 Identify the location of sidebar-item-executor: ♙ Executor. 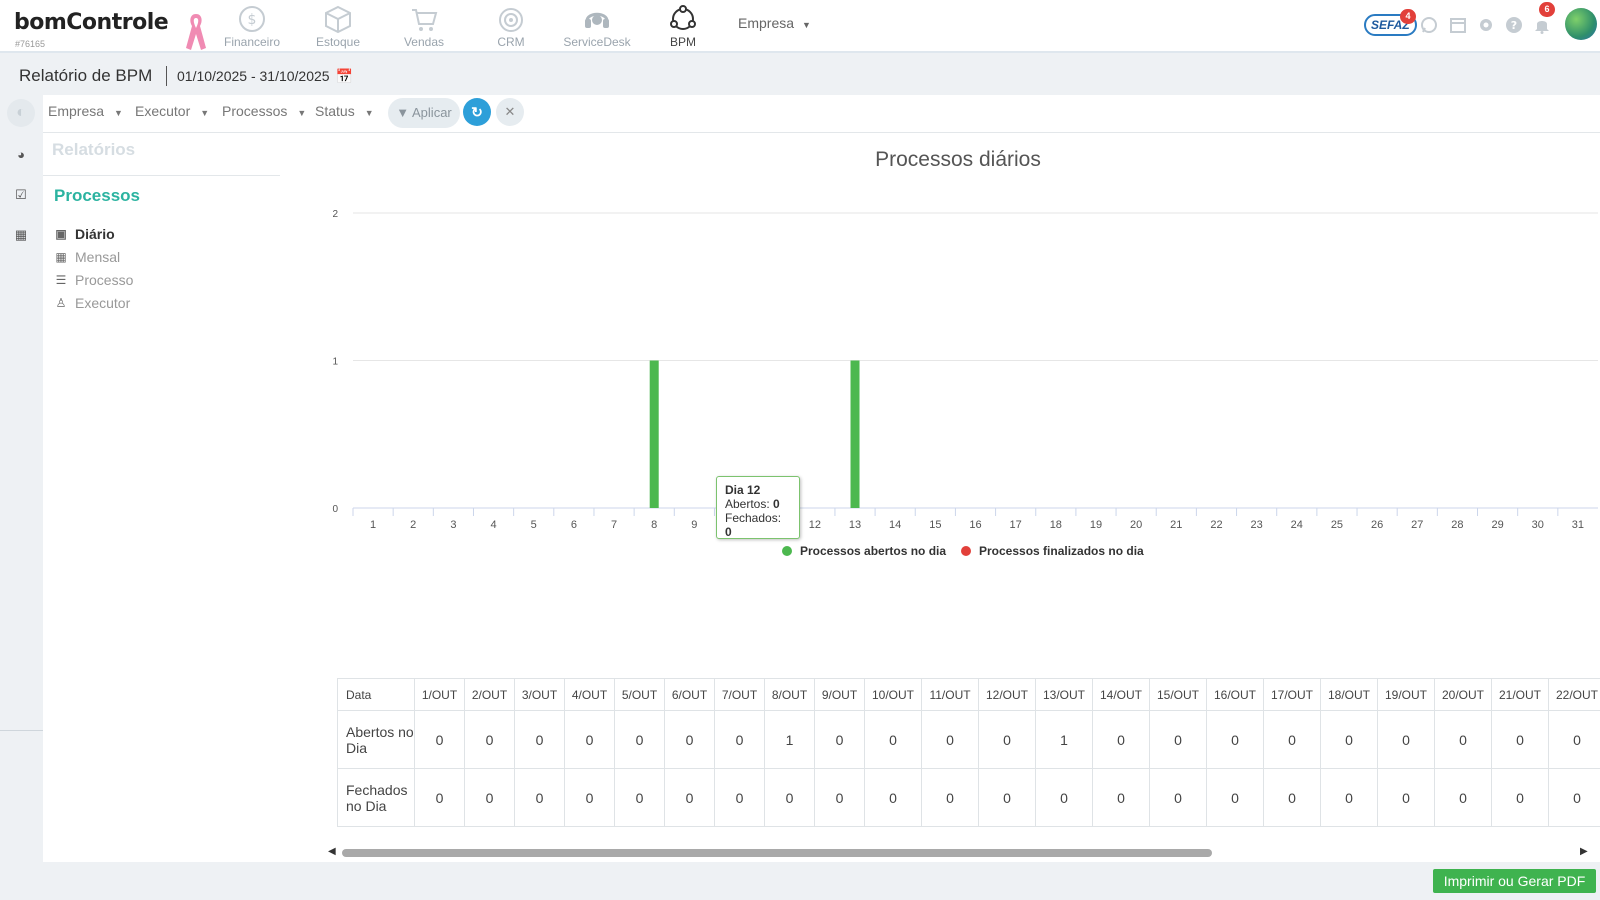
(92, 303).